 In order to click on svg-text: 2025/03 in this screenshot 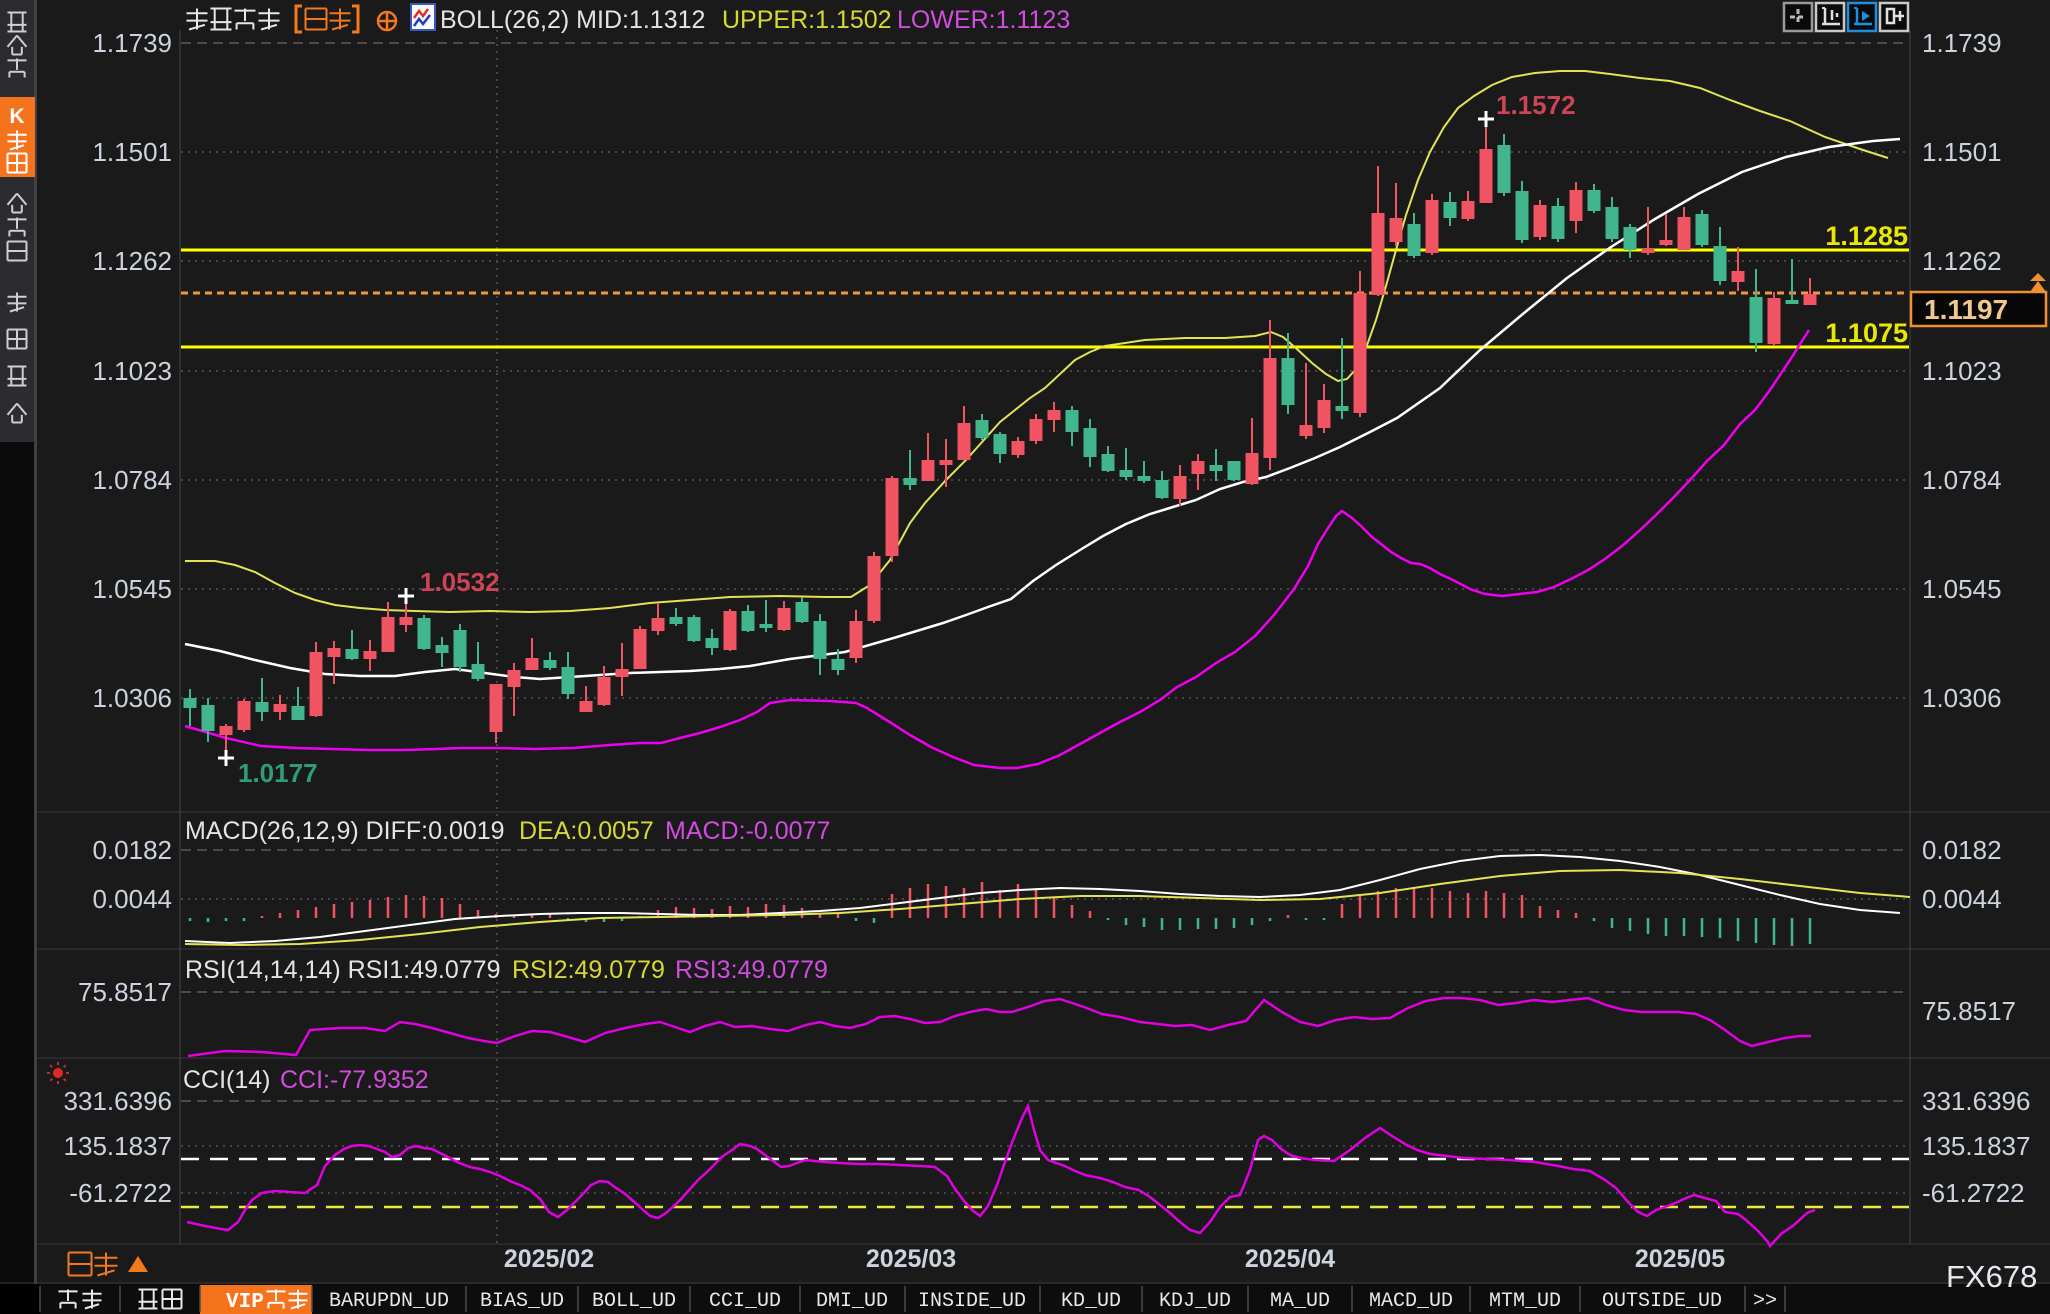, I will do `click(911, 1259)`.